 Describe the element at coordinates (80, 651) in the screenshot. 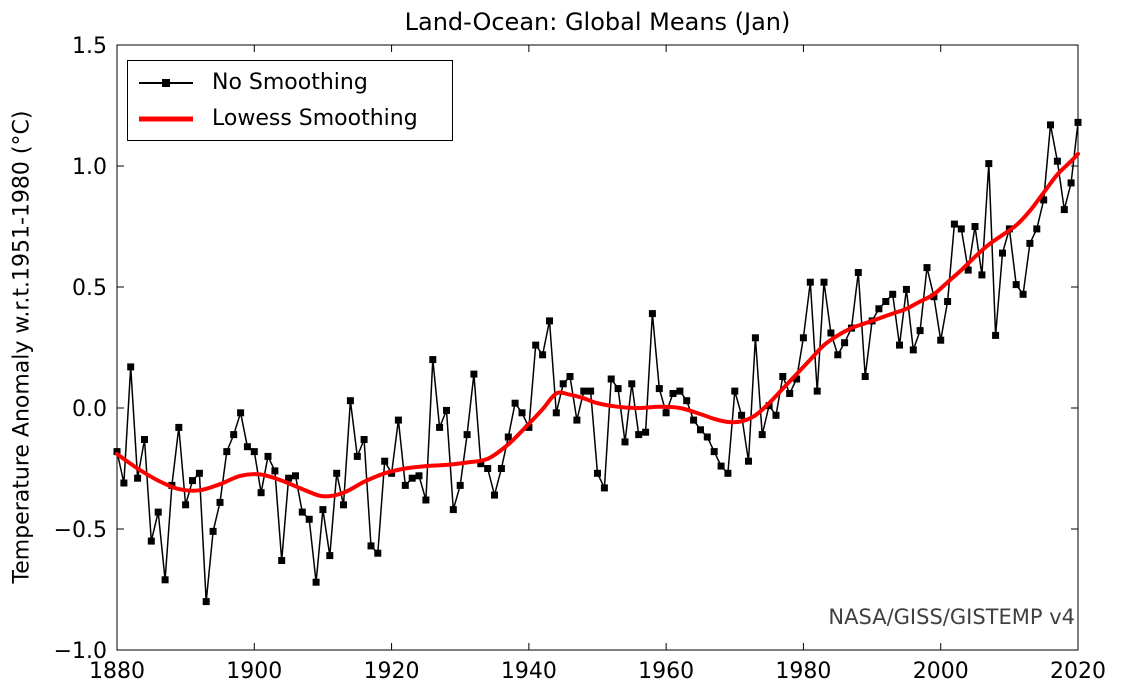

I see `y-tick-label: −1.0` at that location.